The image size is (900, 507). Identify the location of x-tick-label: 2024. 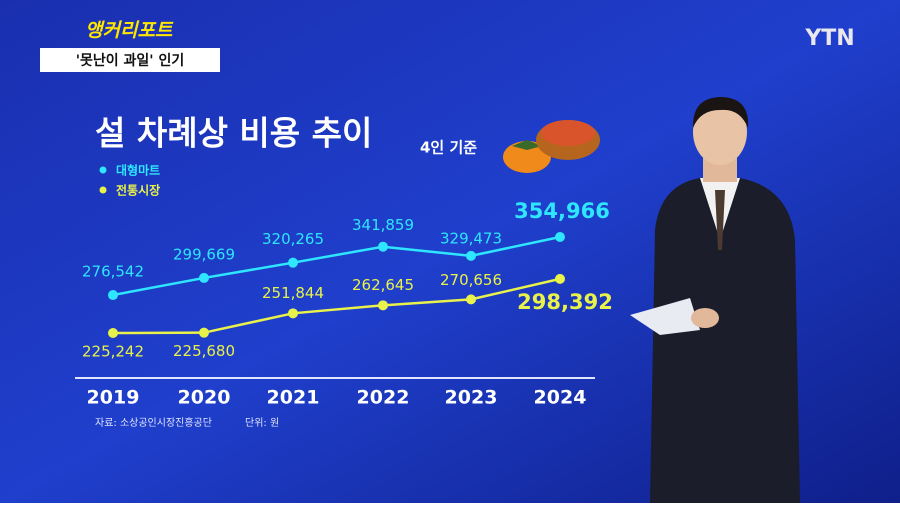
(560, 398).